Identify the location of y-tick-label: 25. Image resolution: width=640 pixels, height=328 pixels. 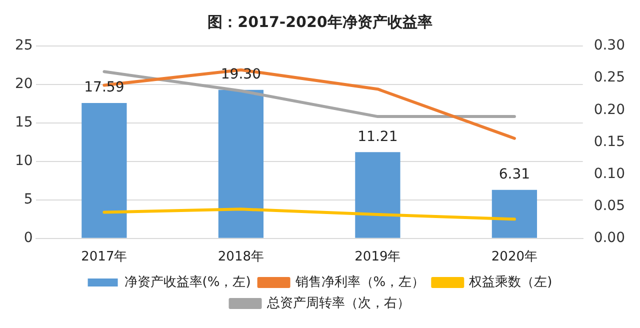
(23, 46).